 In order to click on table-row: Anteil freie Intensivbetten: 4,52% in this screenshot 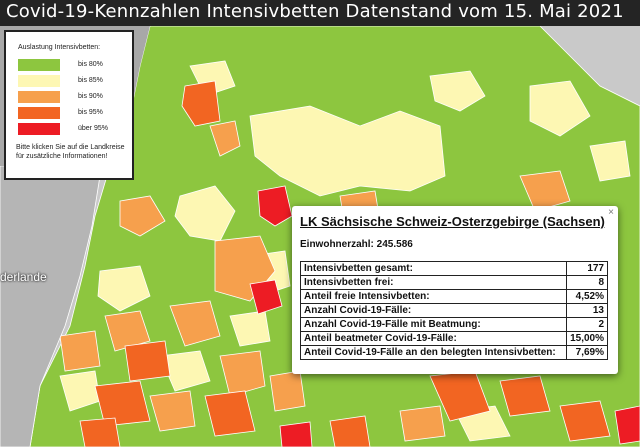, I will do `click(453, 296)`.